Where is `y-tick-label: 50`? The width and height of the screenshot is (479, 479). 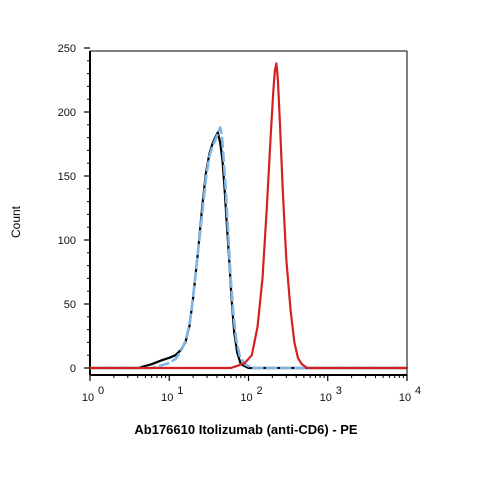 y-tick-label: 50 is located at coordinates (70, 305).